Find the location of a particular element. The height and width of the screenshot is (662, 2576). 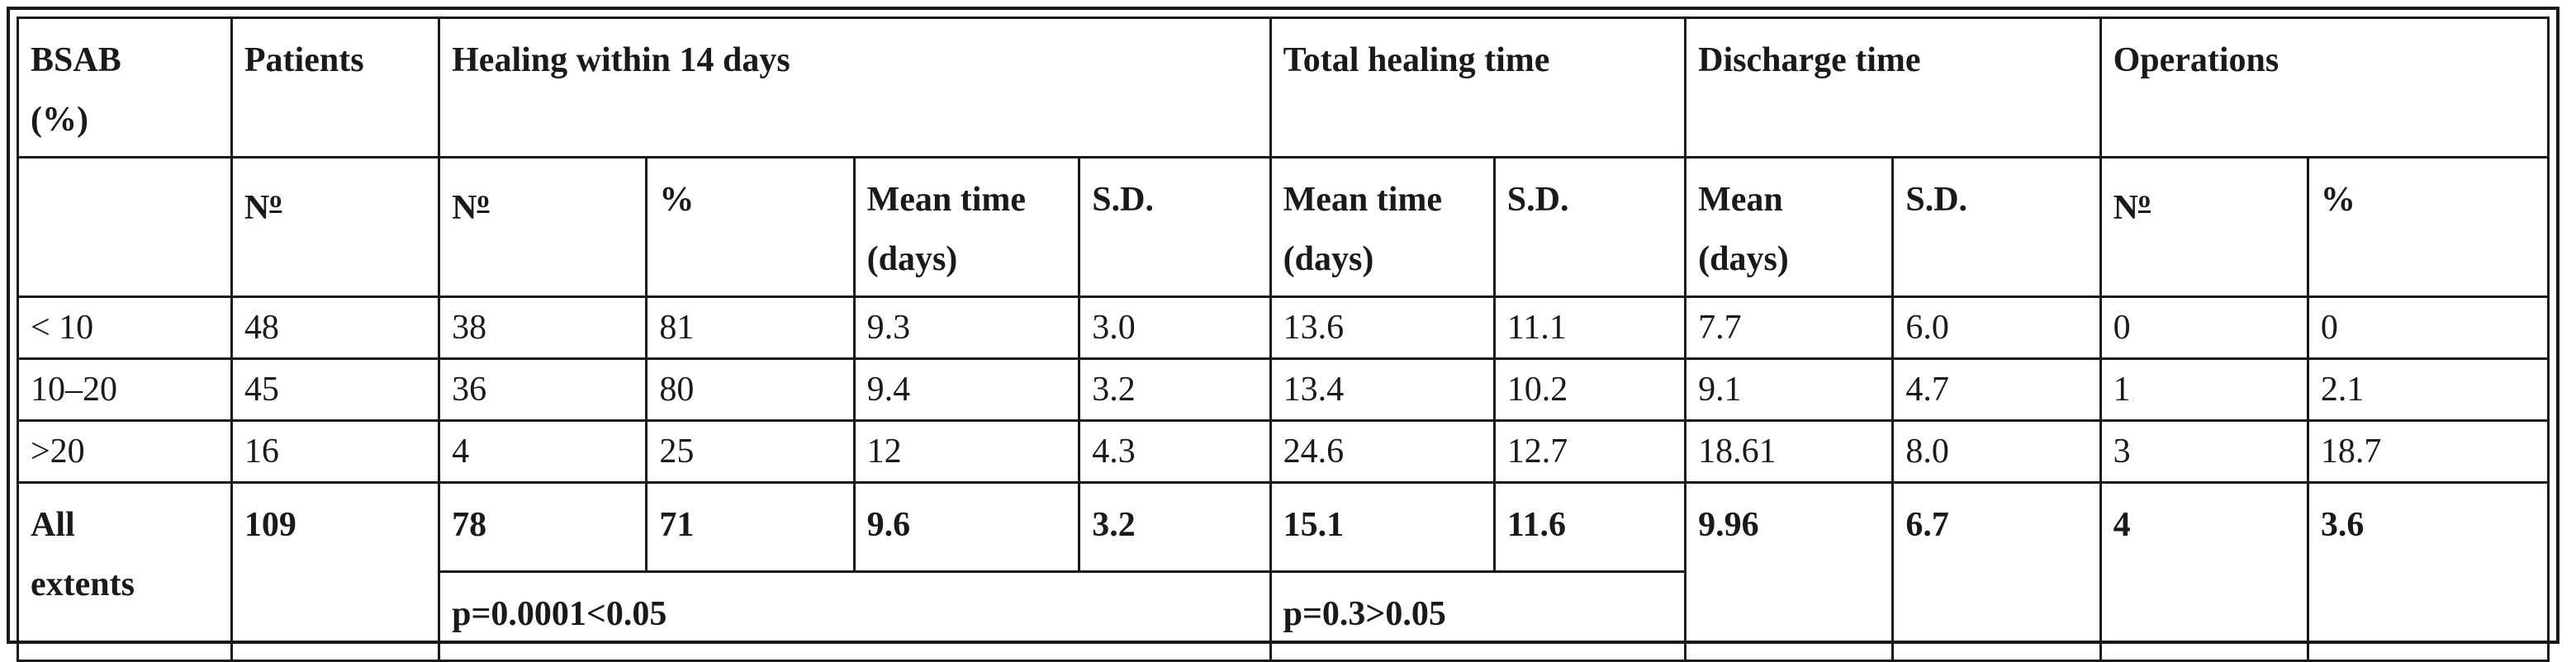

cell-patients: 16 is located at coordinates (335, 451).